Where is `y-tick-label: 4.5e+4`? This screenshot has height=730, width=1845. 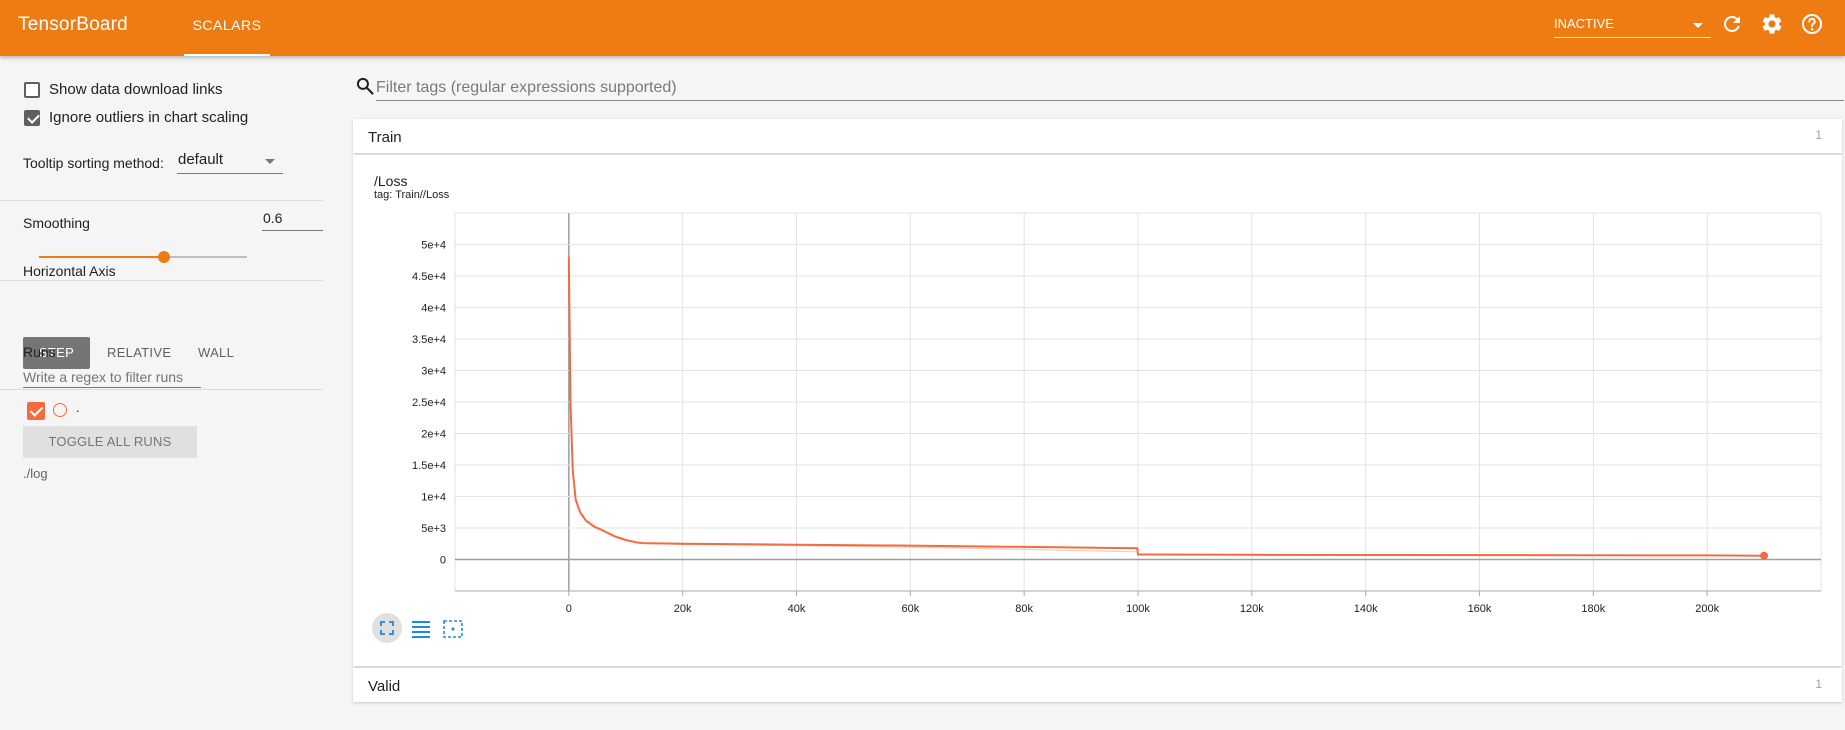 y-tick-label: 4.5e+4 is located at coordinates (429, 277).